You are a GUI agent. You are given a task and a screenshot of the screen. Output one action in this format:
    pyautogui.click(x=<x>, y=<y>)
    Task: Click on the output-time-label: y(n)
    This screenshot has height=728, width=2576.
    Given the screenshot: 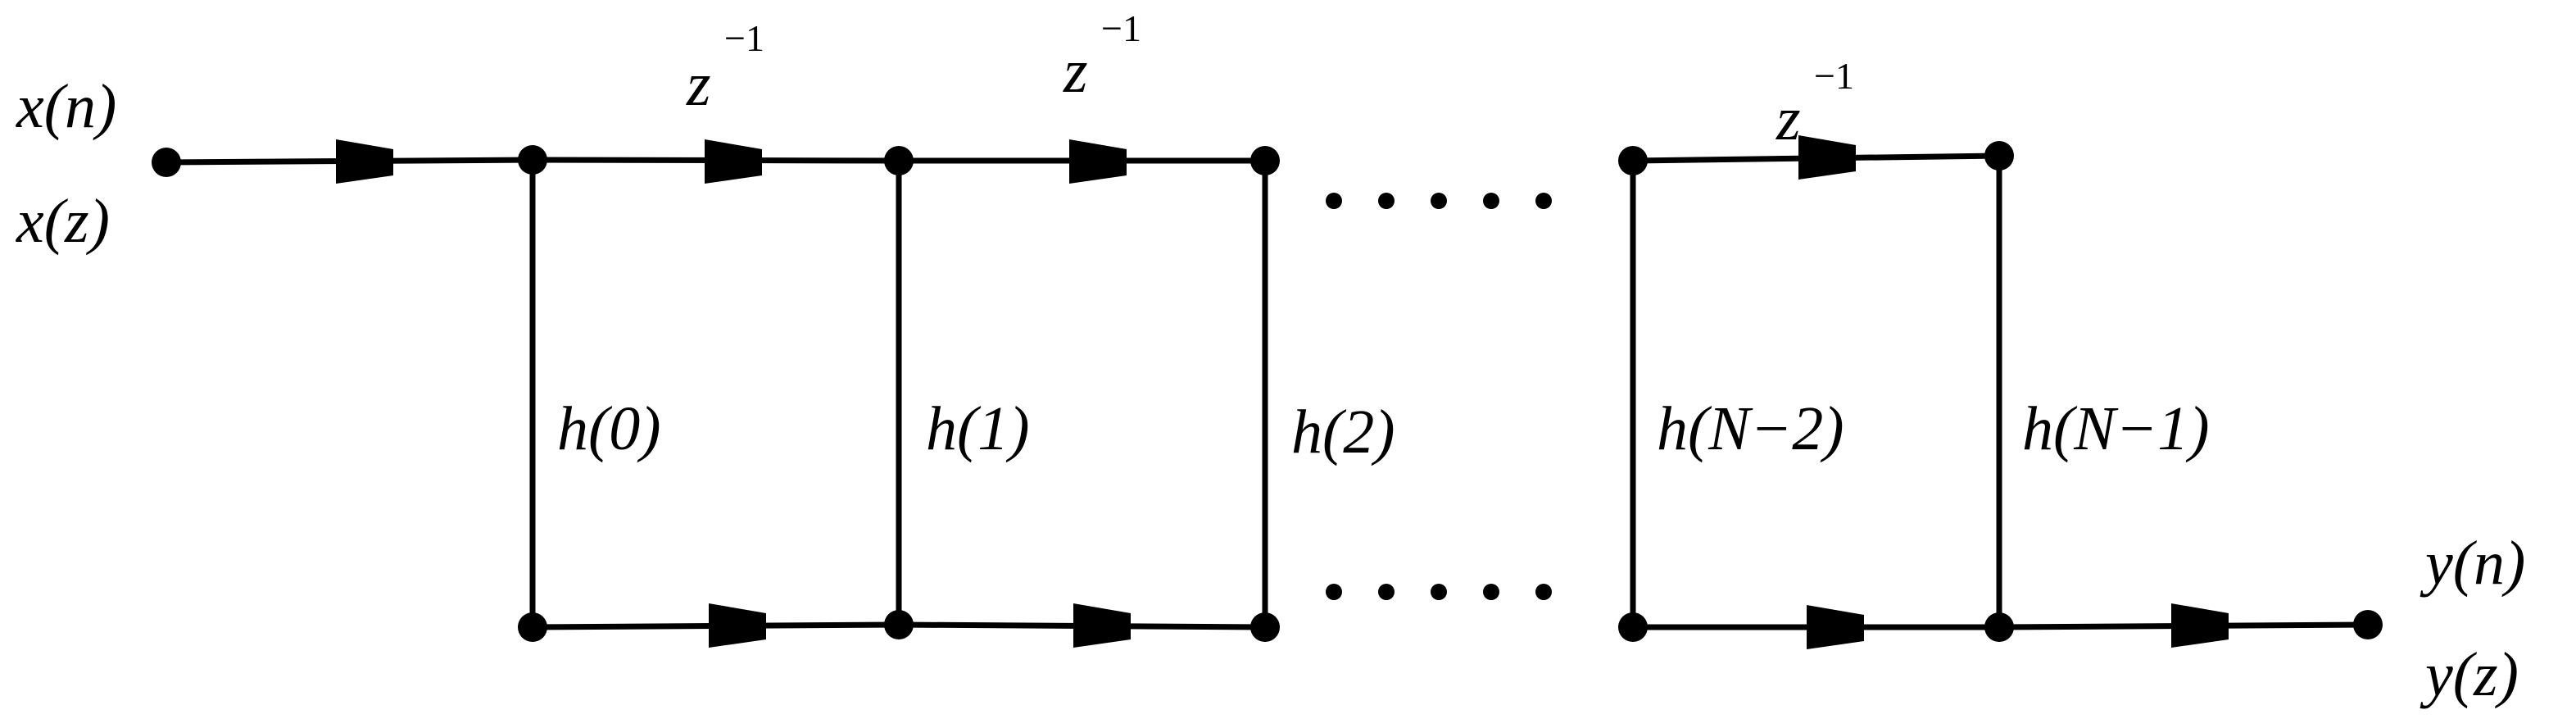 What is the action you would take?
    pyautogui.click(x=2472, y=563)
    